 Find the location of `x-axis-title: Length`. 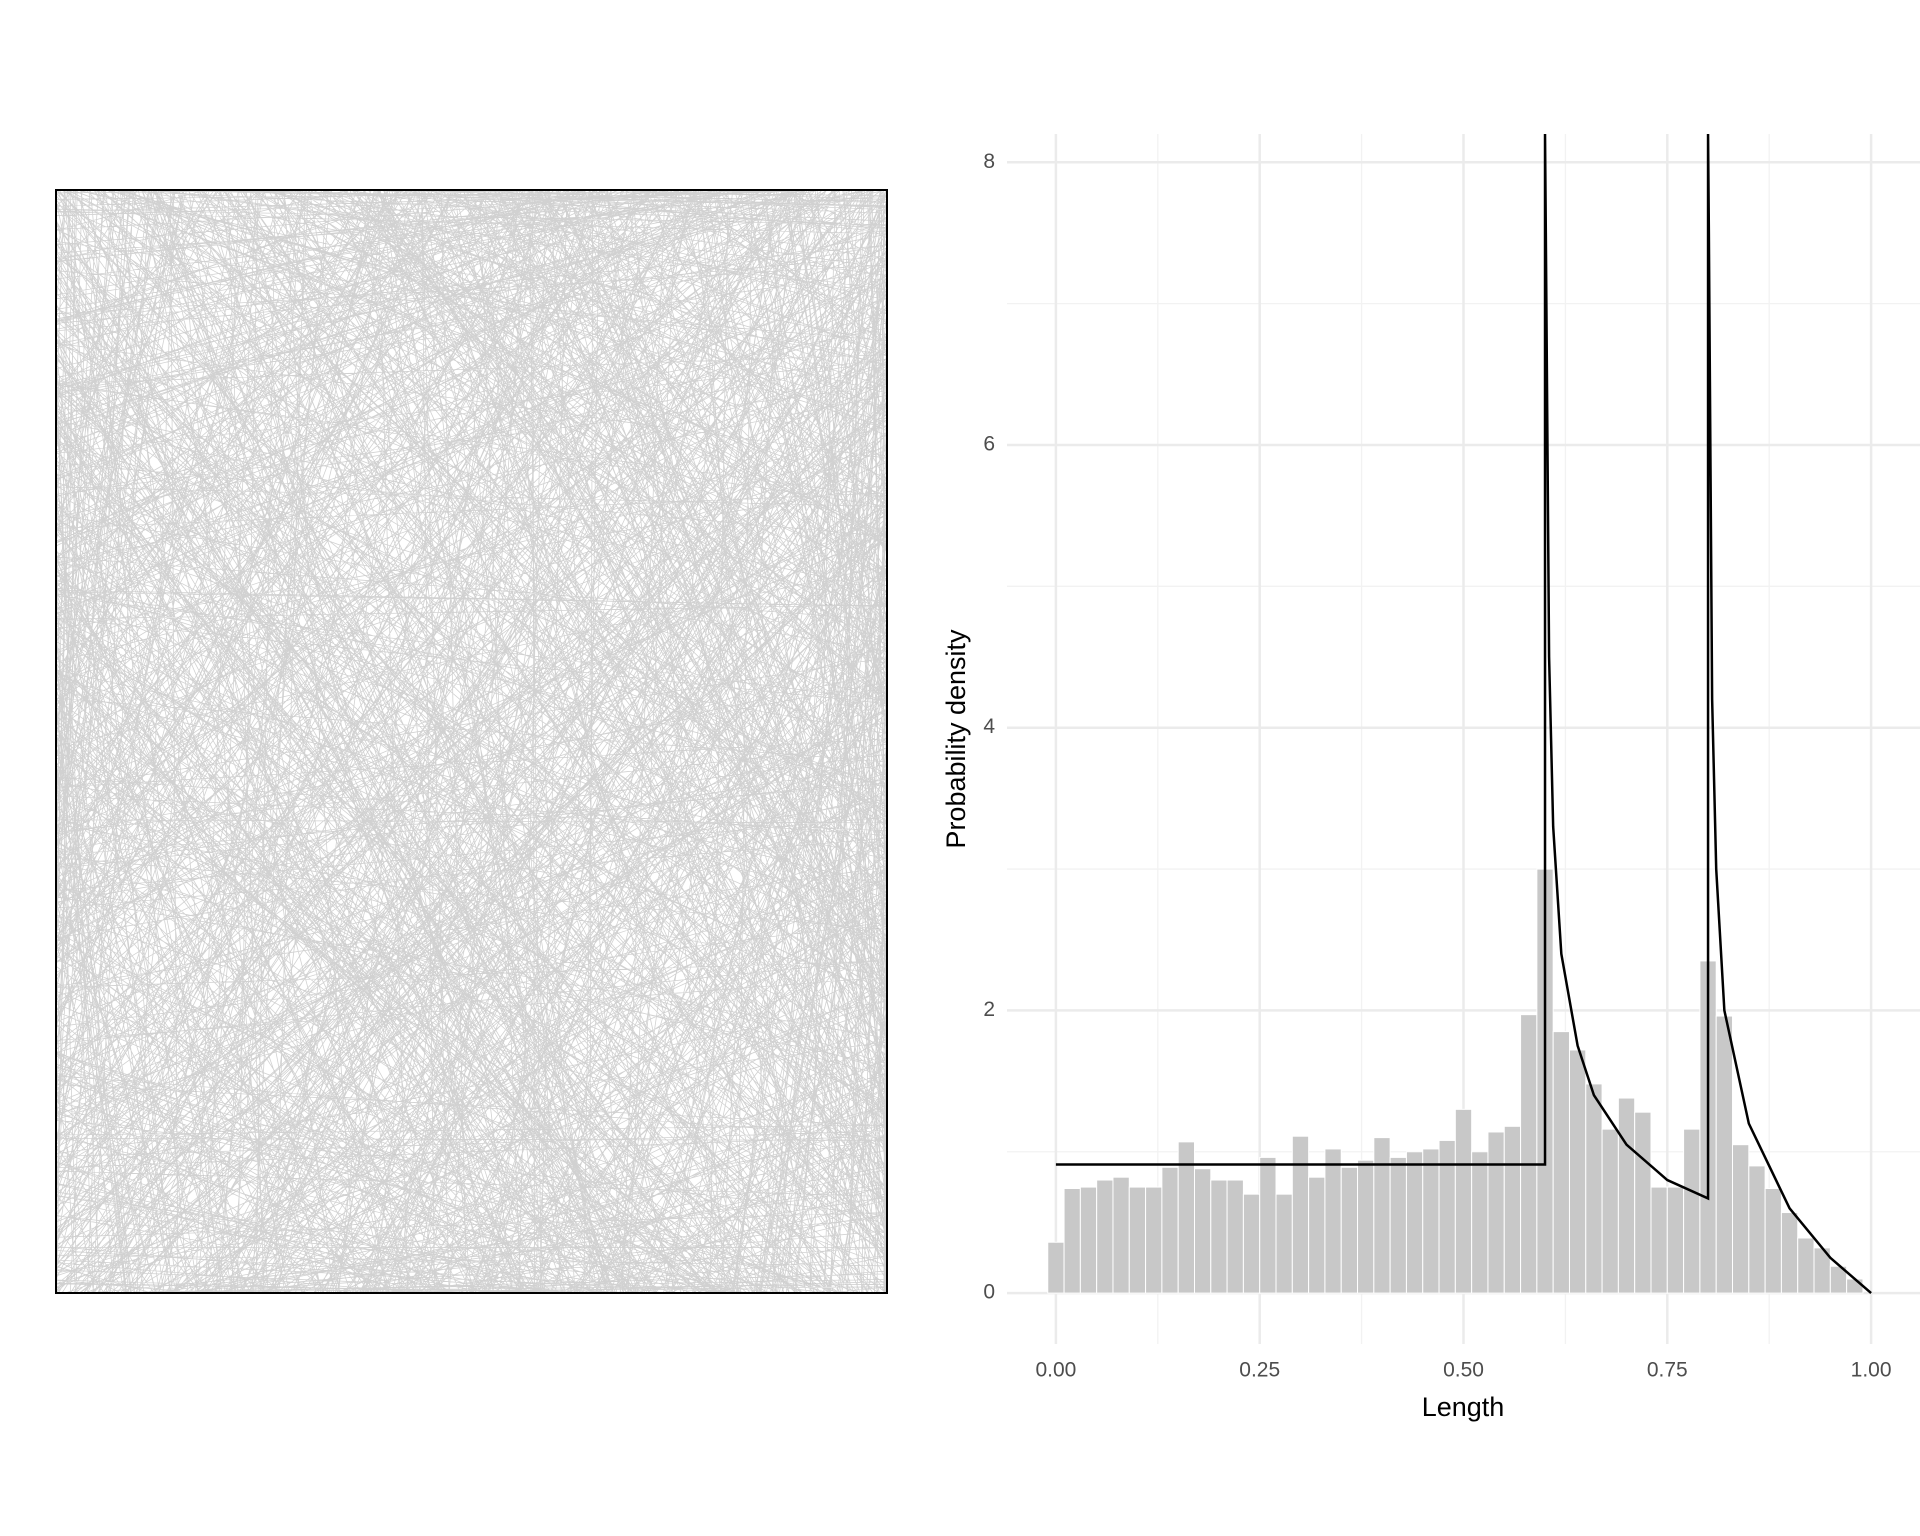

x-axis-title: Length is located at coordinates (1463, 1407).